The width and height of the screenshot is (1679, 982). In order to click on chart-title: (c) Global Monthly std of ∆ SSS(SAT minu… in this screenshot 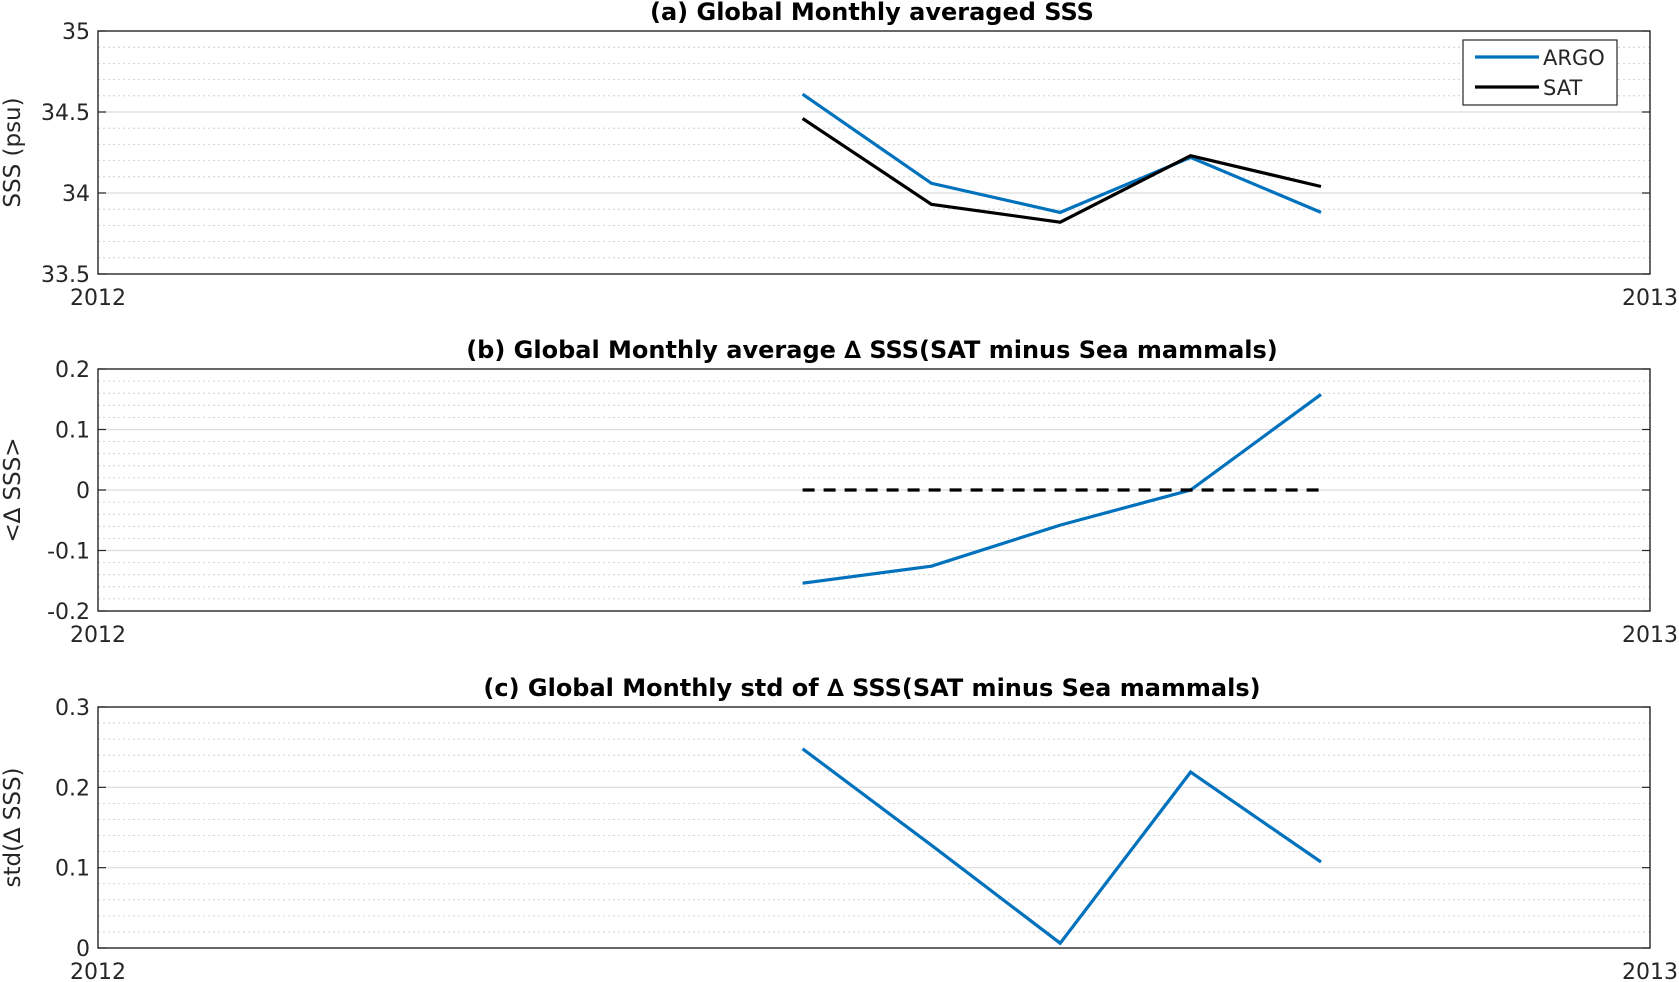, I will do `click(871, 688)`.